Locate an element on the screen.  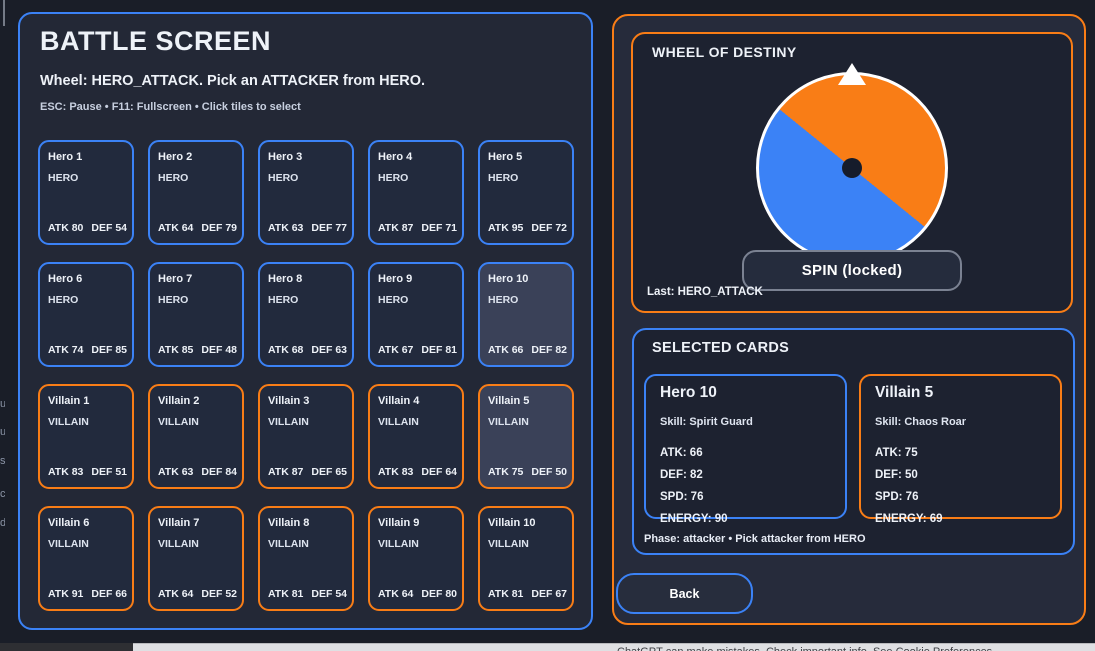
clipped-text-fragment: u is located at coordinates (2, 432).